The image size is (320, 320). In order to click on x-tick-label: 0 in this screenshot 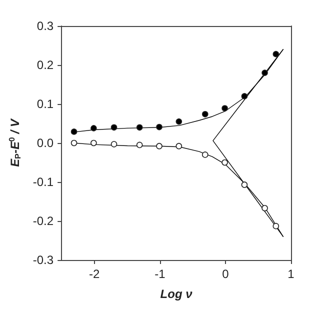, I will do `click(226, 274)`.